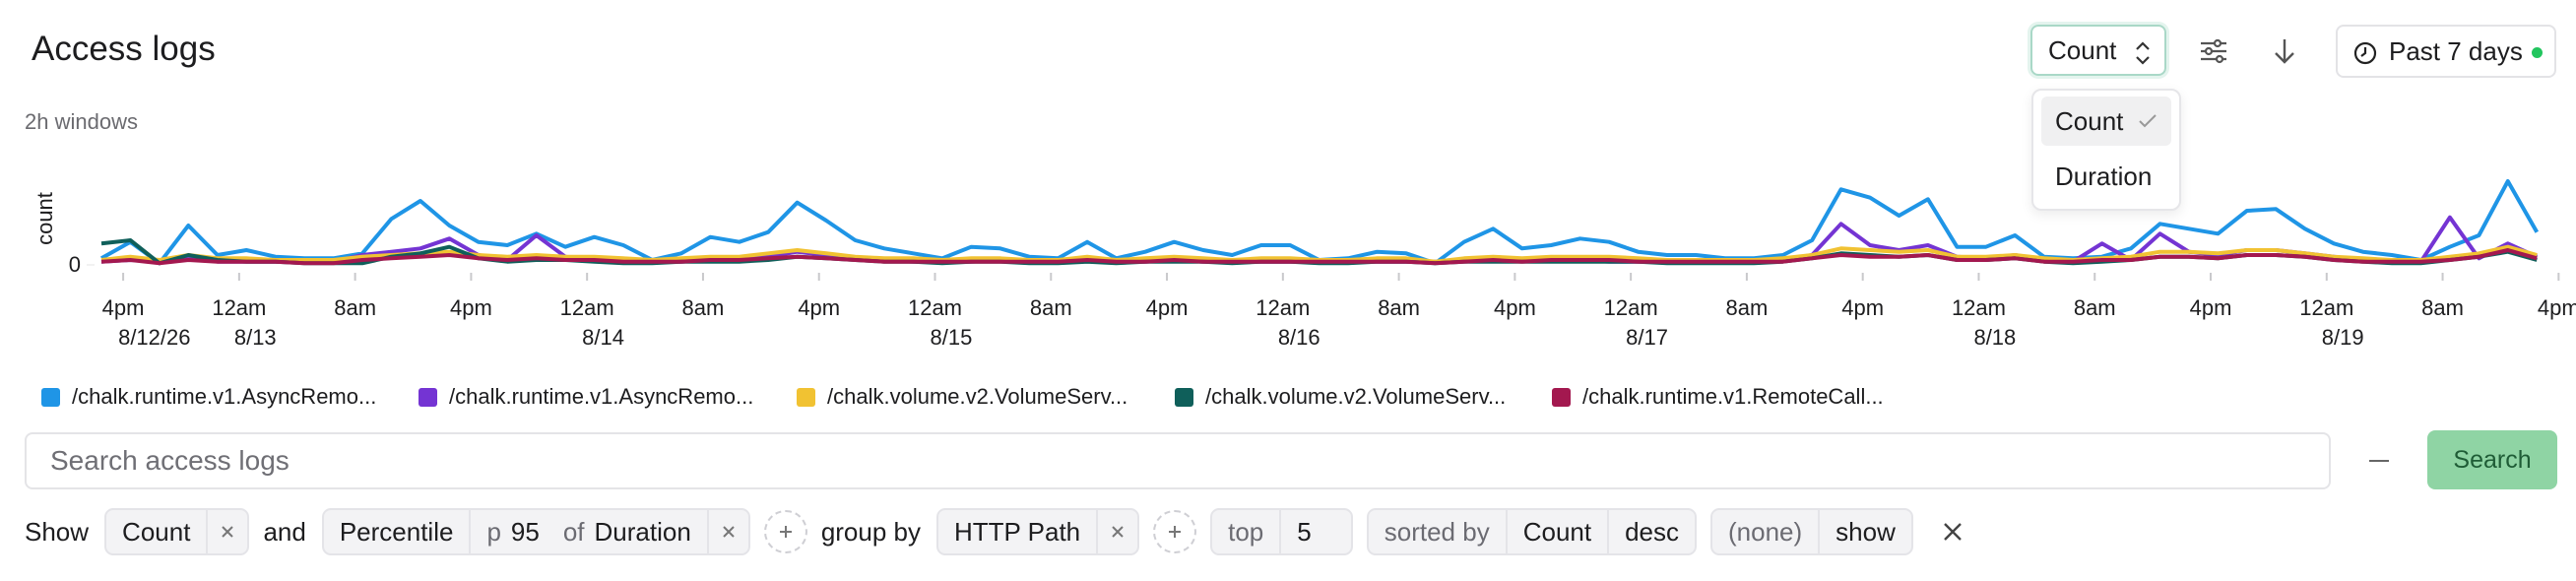 This screenshot has height=581, width=2576. Describe the element at coordinates (642, 531) in the screenshot. I see `chip-text: Duration` at that location.